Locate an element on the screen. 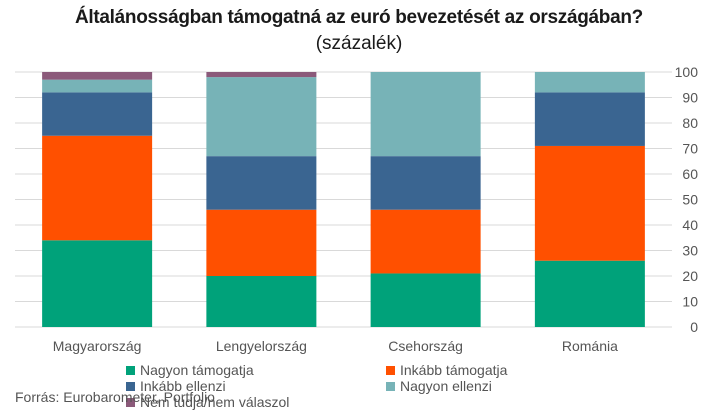 The width and height of the screenshot is (718, 415). legend-item: Inkább ellenzi is located at coordinates (176, 386).